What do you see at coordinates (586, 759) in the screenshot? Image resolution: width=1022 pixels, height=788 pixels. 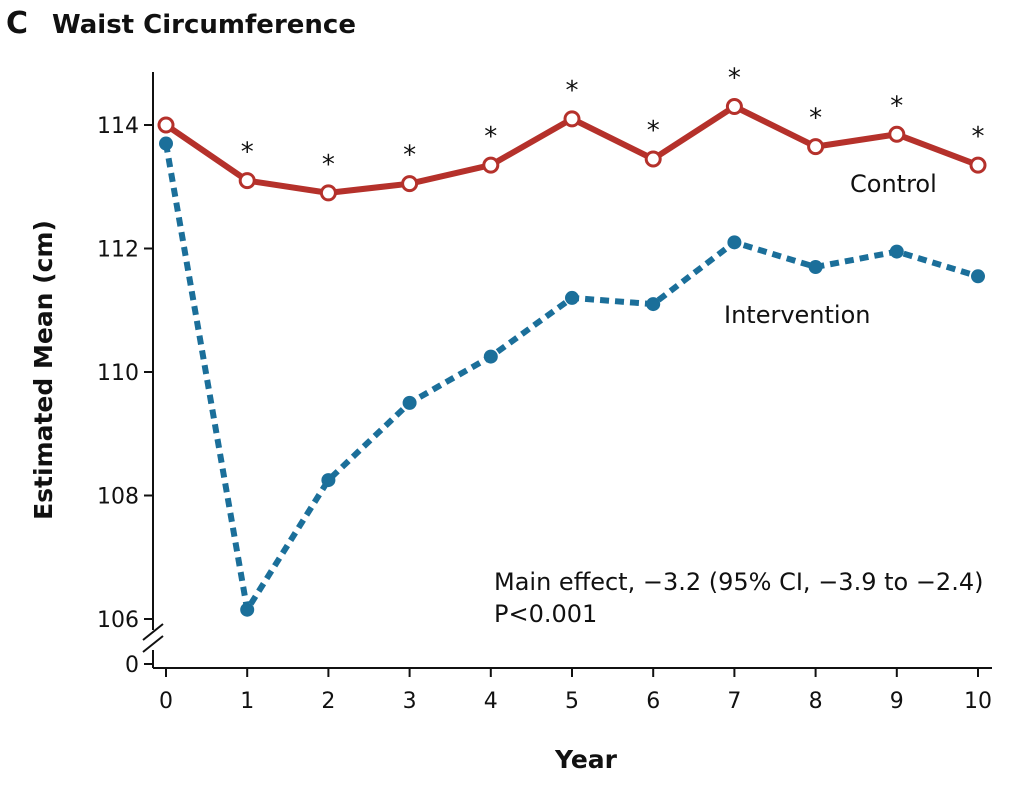 I see `x-axis-title: Year` at bounding box center [586, 759].